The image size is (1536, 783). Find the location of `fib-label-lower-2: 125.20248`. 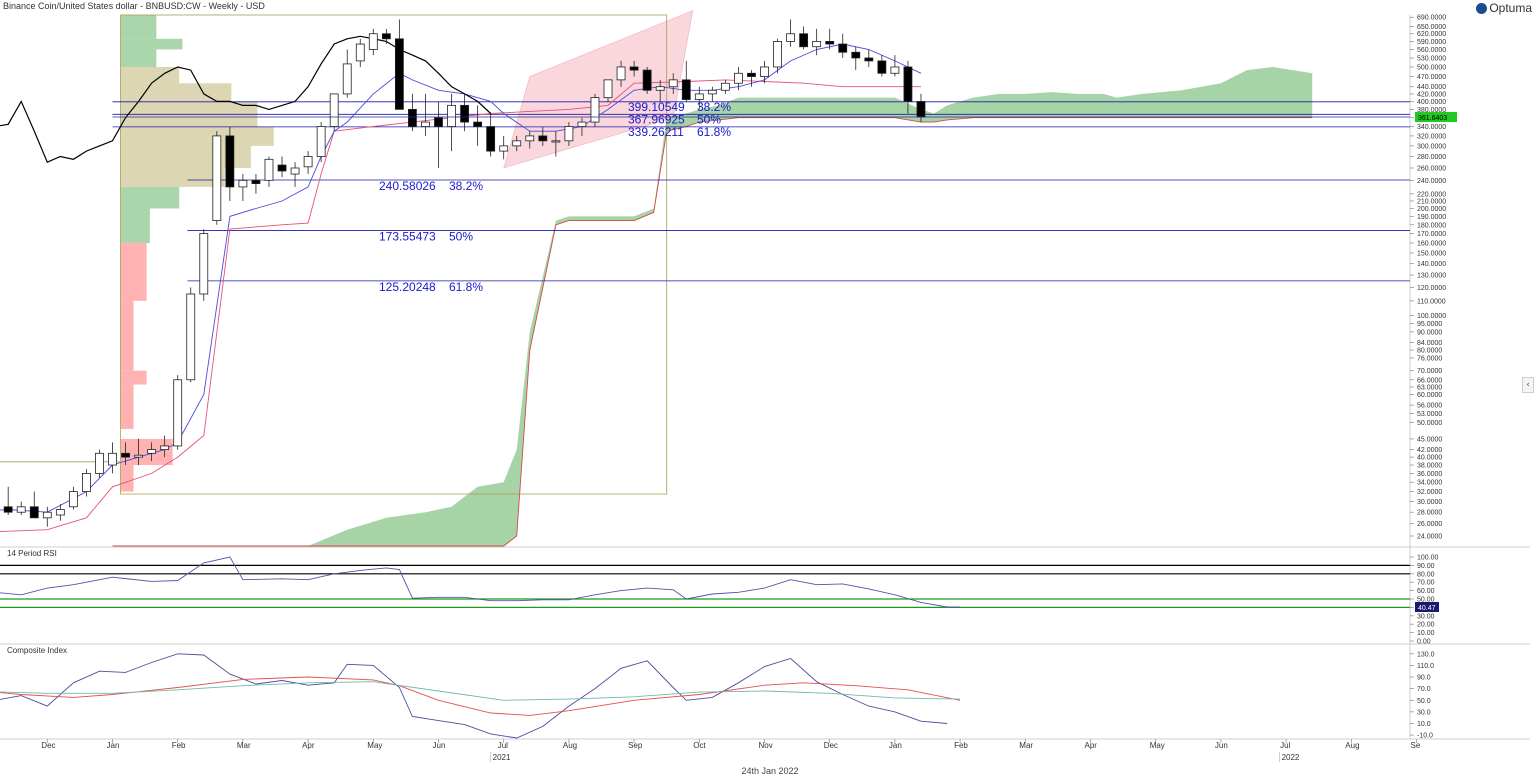

fib-label-lower-2: 125.20248 is located at coordinates (407, 287).